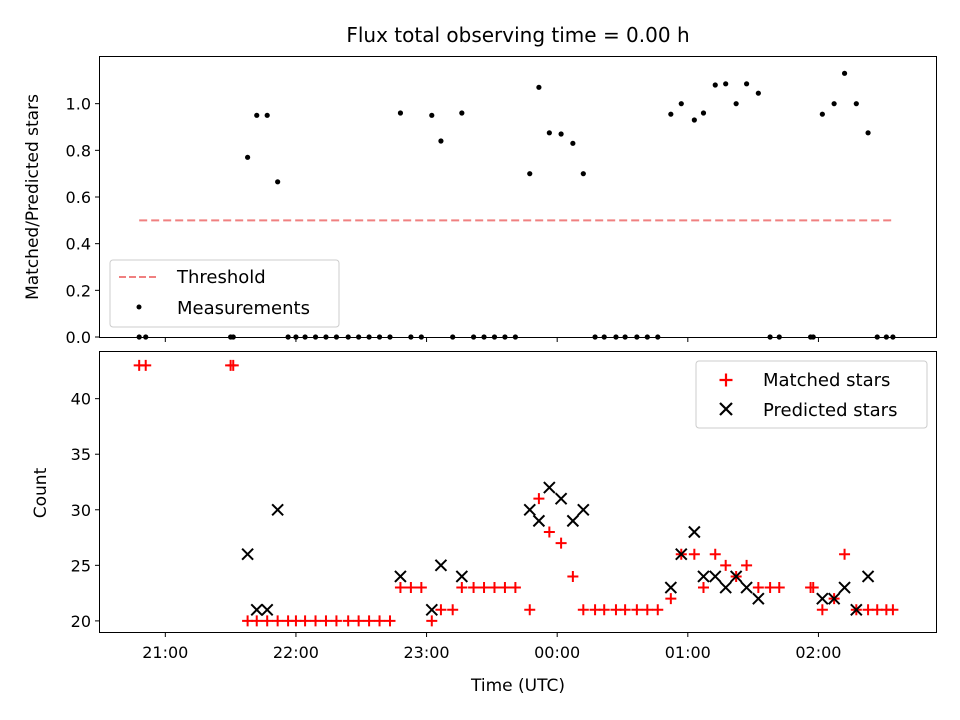 This screenshot has height=720, width=960. I want to click on ratio-y-axis-label: Matched/Predicted stars, so click(33, 197).